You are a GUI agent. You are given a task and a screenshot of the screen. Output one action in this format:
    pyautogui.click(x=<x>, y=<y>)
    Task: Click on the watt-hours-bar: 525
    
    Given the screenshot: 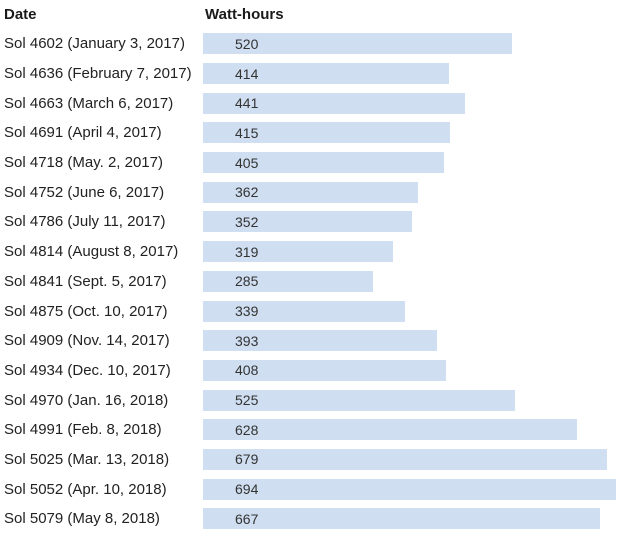 What is the action you would take?
    pyautogui.click(x=359, y=400)
    